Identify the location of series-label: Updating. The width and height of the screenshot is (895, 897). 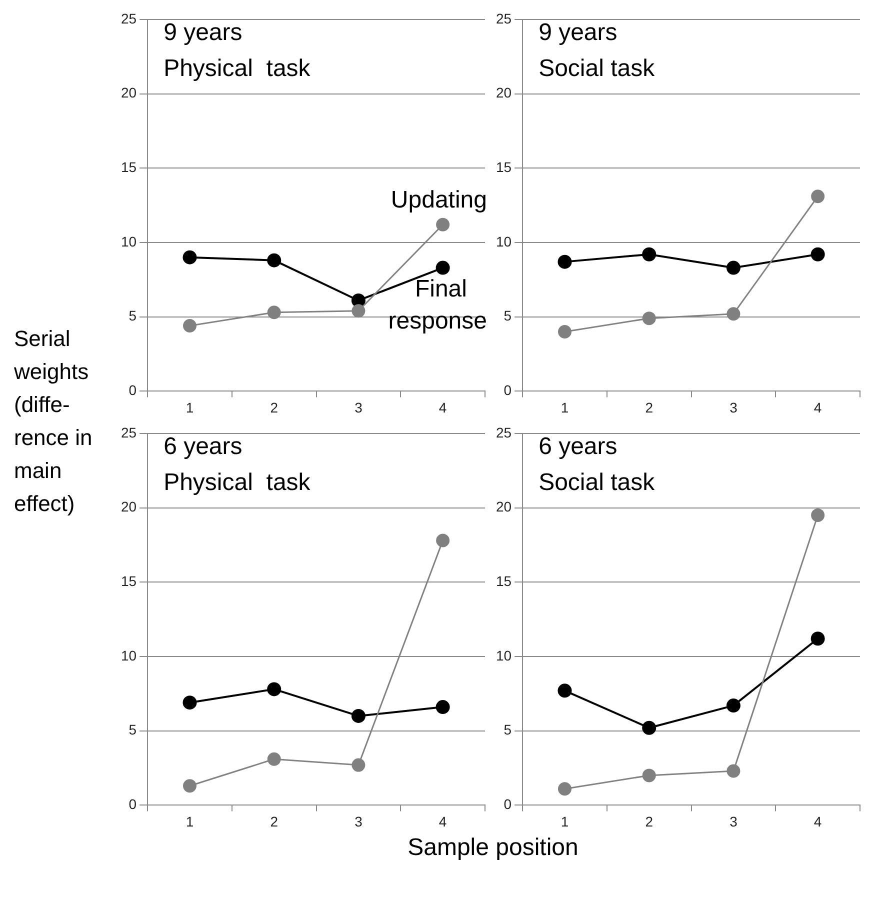
(438, 200).